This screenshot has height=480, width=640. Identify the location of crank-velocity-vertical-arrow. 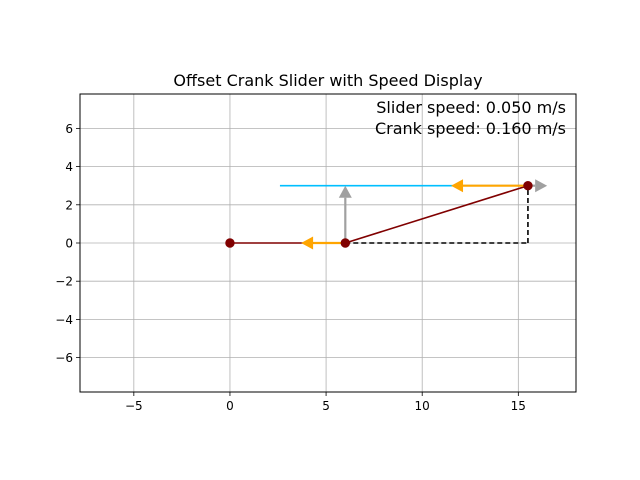
(345, 214).